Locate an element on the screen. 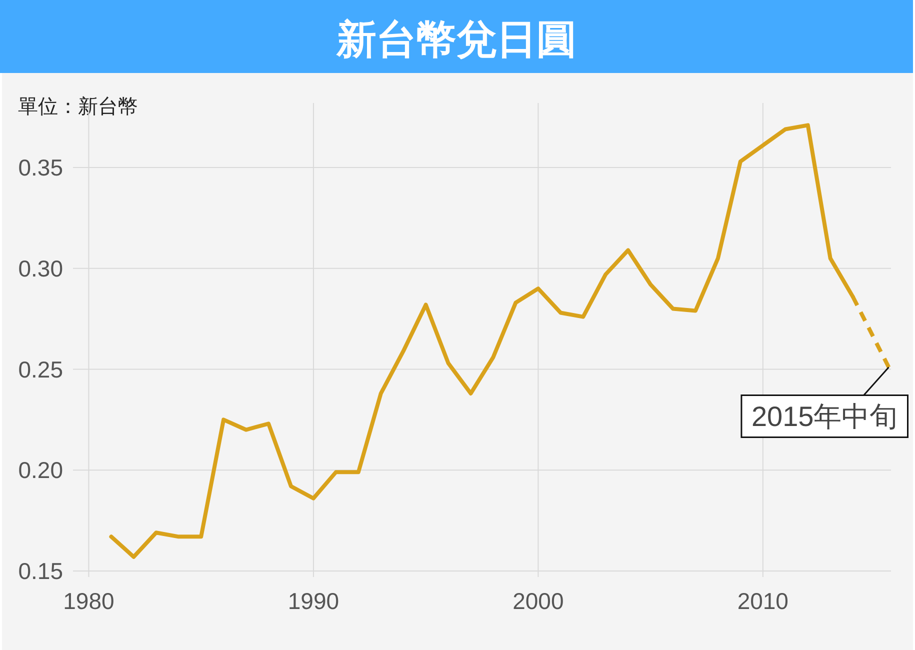 The width and height of the screenshot is (915, 650). chart-title: 新台幣兌日圓 is located at coordinates (456, 40).